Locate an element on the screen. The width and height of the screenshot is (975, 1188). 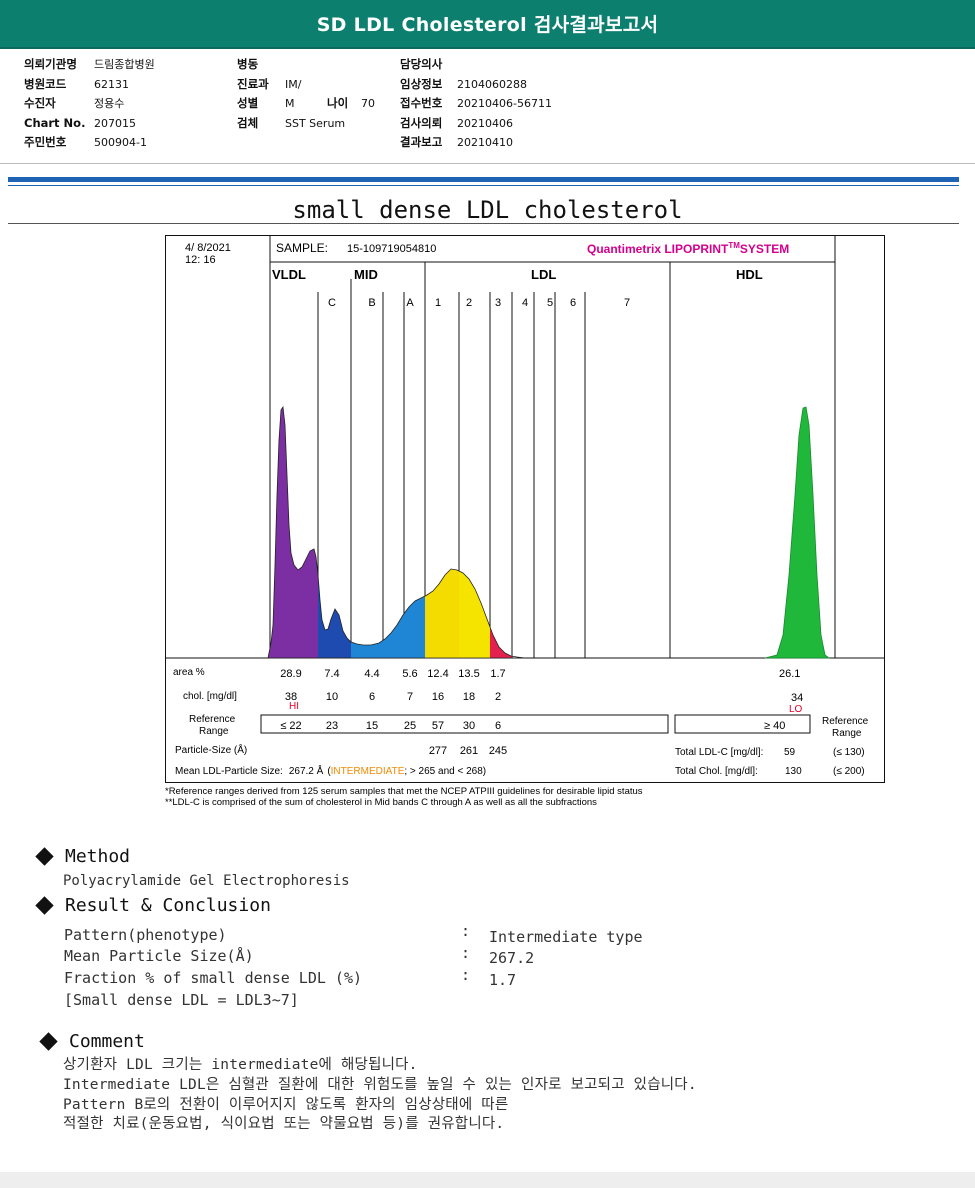
total-chol-value: 130 is located at coordinates (793, 771).